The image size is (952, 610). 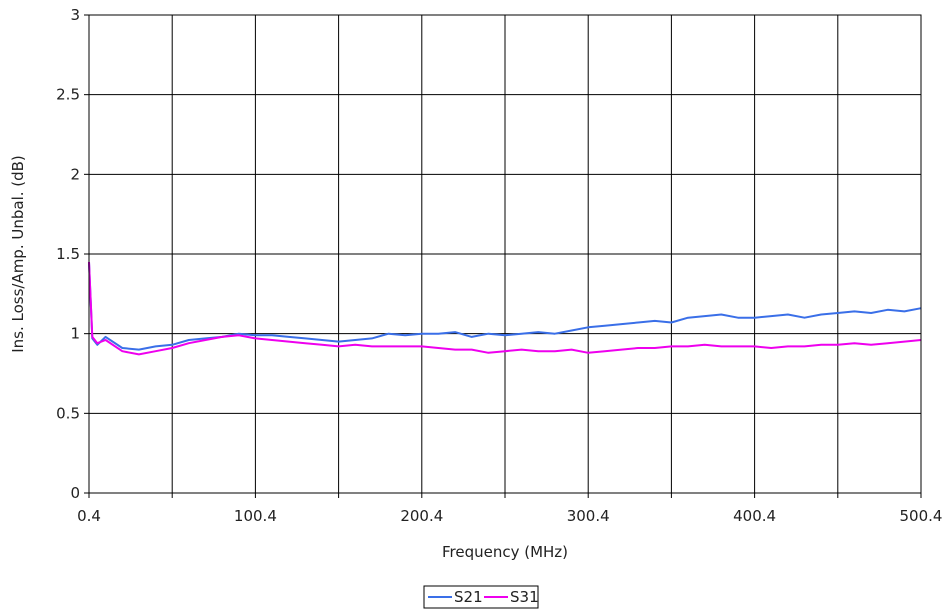 I want to click on y-tick-label: 0, so click(x=75, y=493).